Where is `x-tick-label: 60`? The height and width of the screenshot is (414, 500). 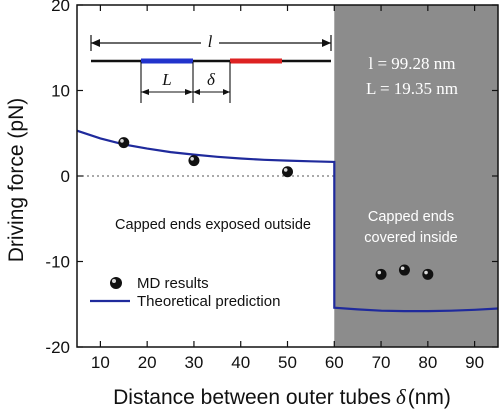 x-tick-label: 60 is located at coordinates (334, 362).